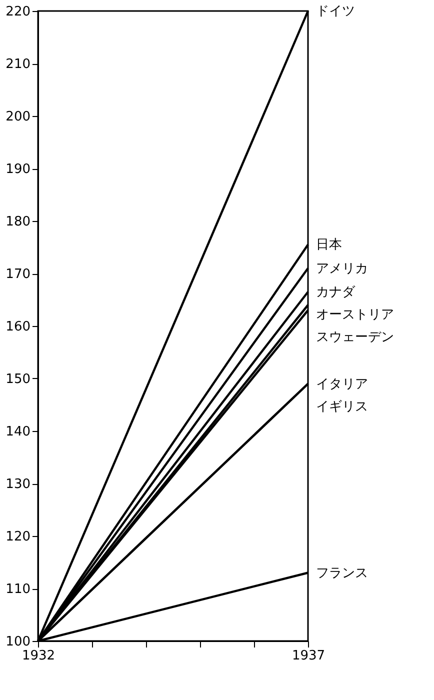  What do you see at coordinates (342, 268) in the screenshot?
I see `series-label: アメリカ` at bounding box center [342, 268].